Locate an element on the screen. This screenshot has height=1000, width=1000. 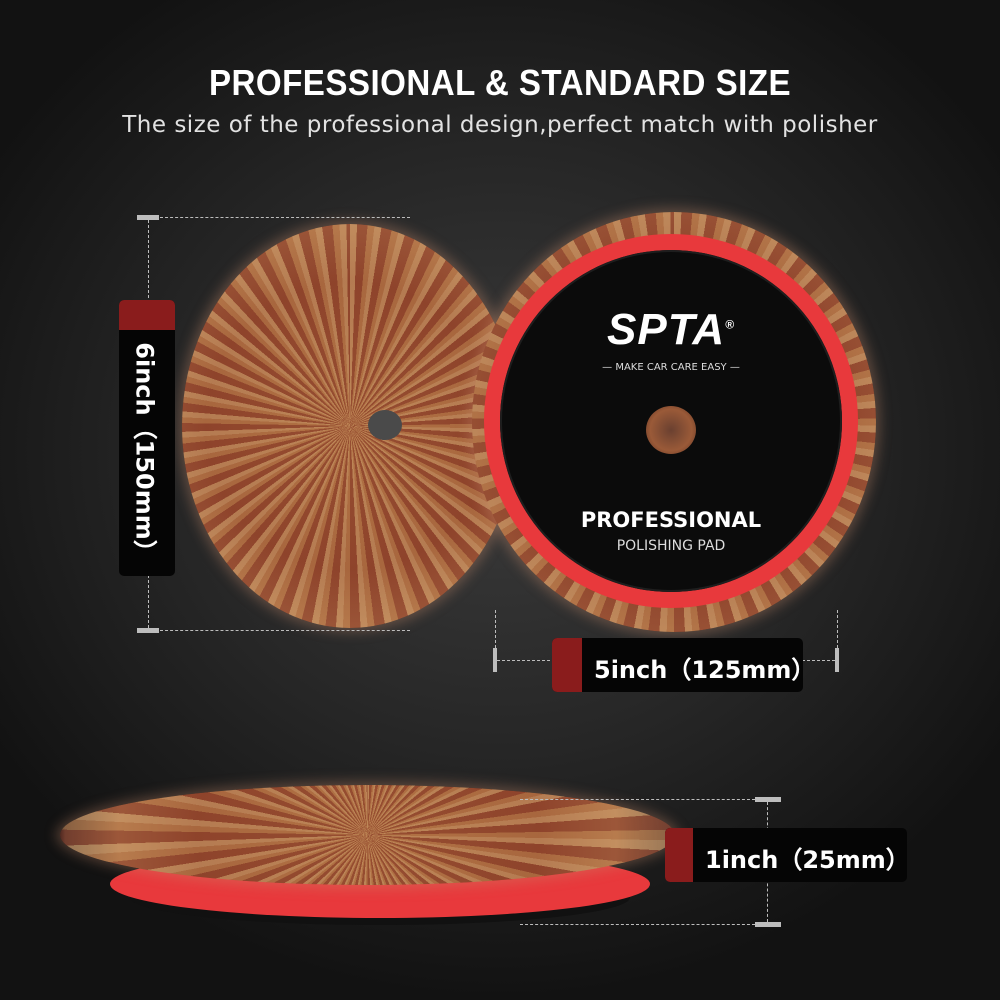
pad-side-view is located at coordinates (367, 857).